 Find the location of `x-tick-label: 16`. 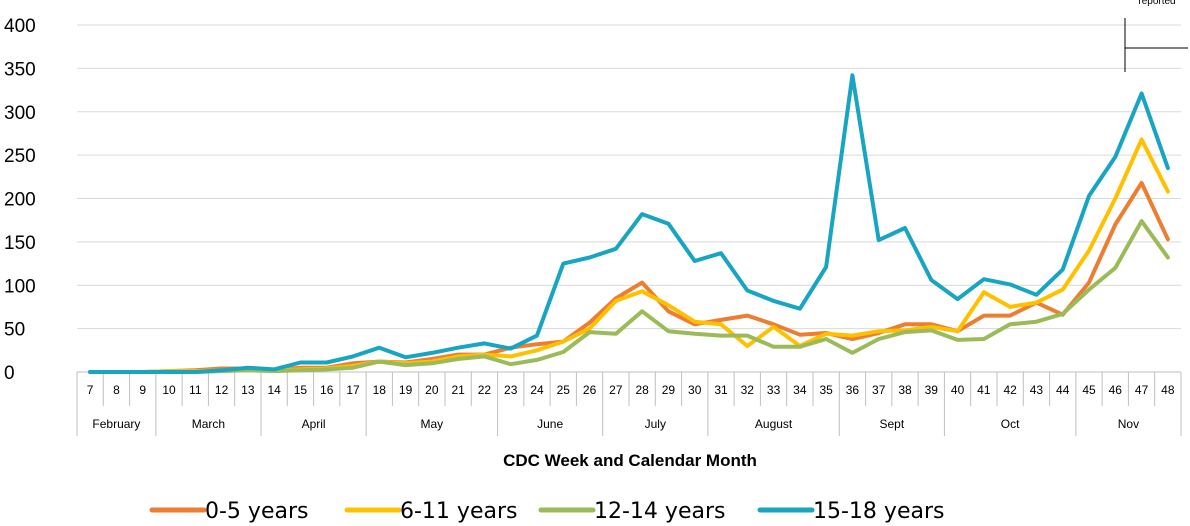

x-tick-label: 16 is located at coordinates (327, 390).